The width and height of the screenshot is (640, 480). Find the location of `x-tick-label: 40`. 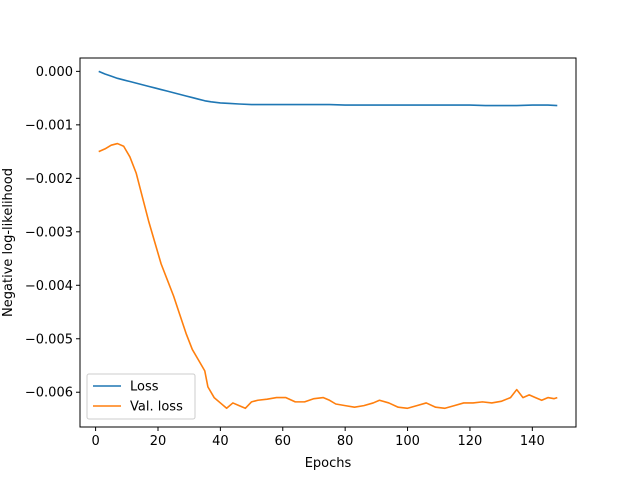

x-tick-label: 40 is located at coordinates (220, 441).